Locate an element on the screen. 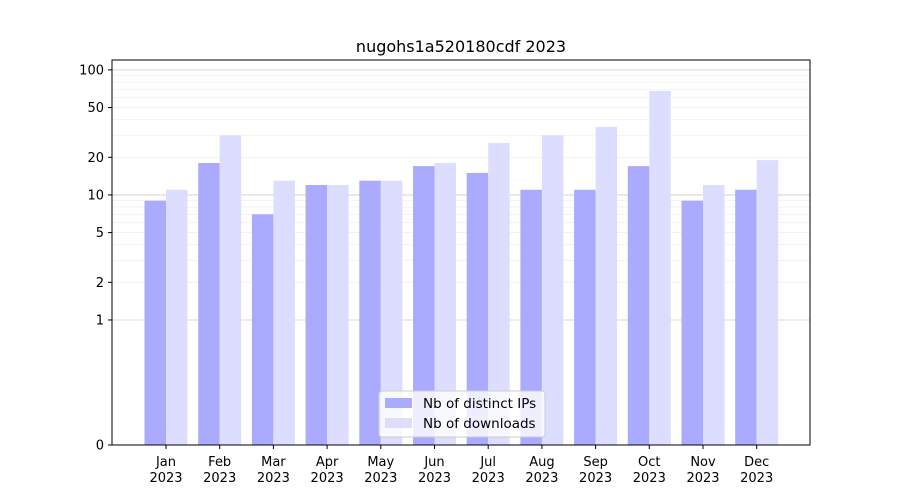  y-tick-label: 50 is located at coordinates (95, 108).